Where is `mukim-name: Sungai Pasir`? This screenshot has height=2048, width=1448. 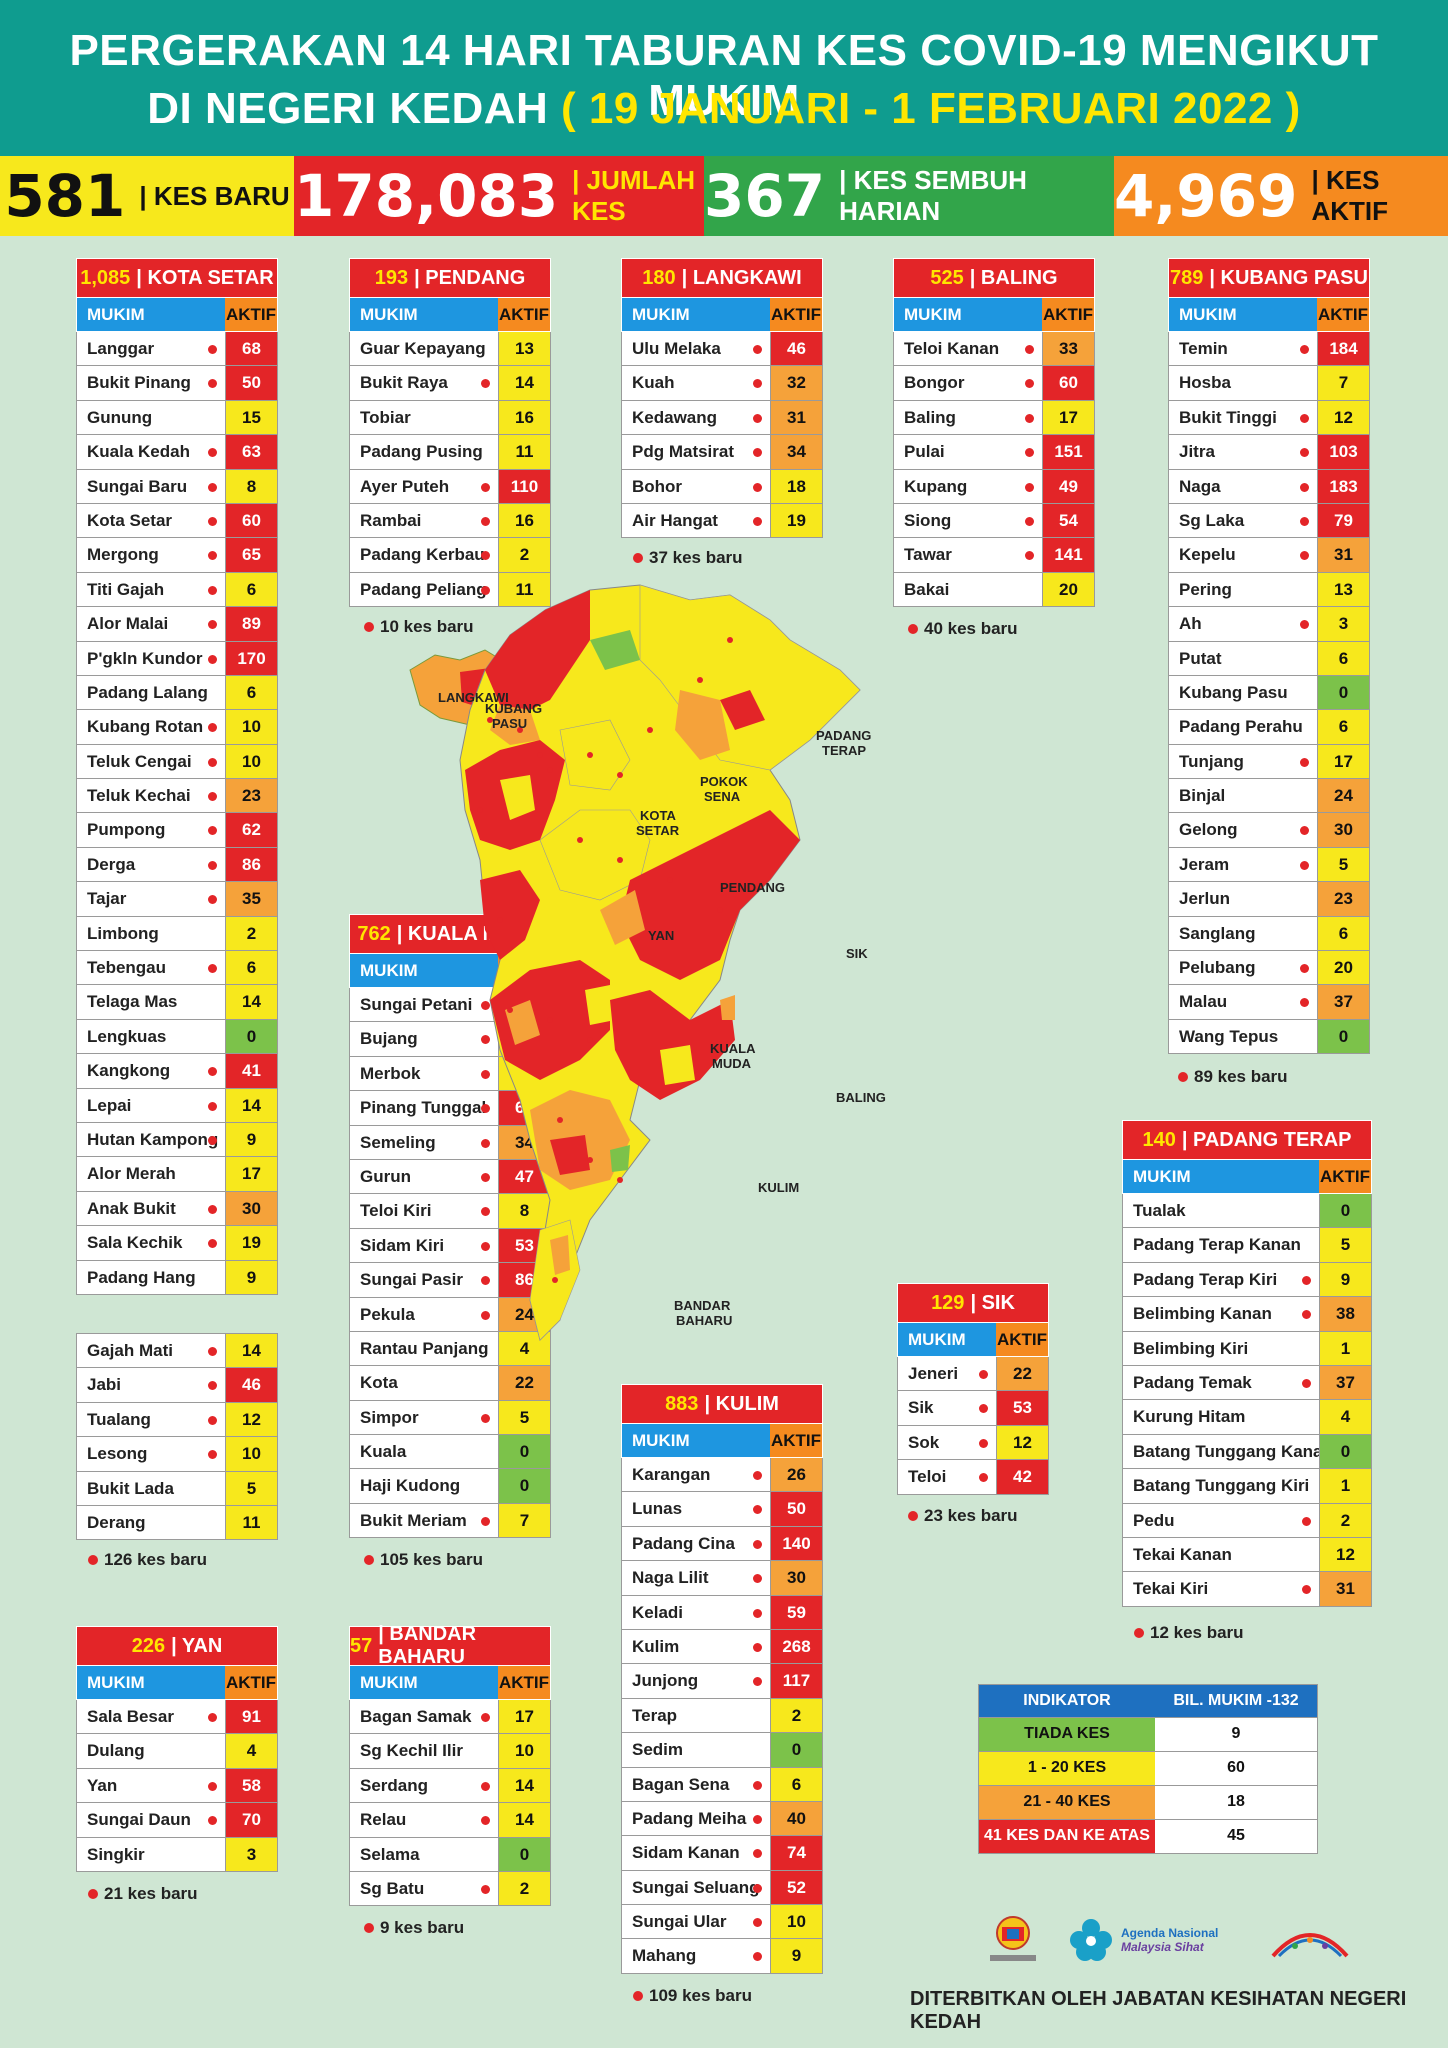
mukim-name: Sungai Pasir is located at coordinates (424, 1279).